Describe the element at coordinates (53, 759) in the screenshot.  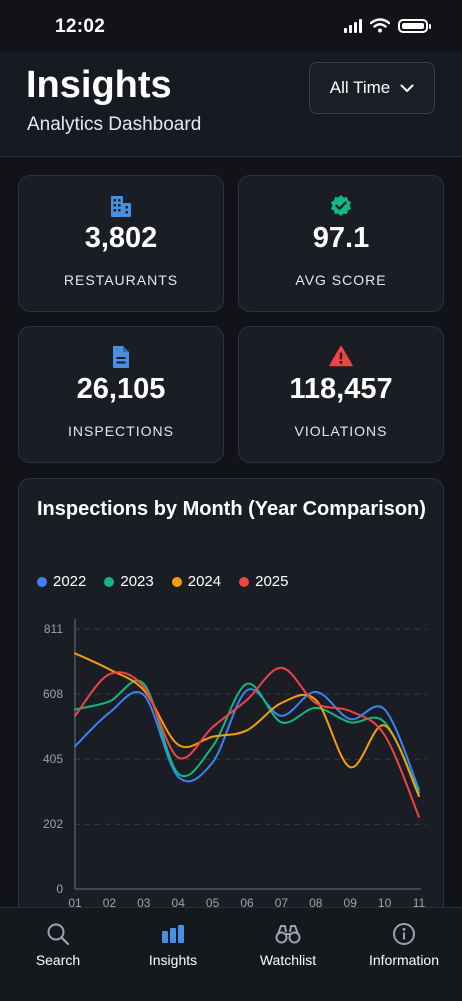
I see `y-tick-label: 405` at that location.